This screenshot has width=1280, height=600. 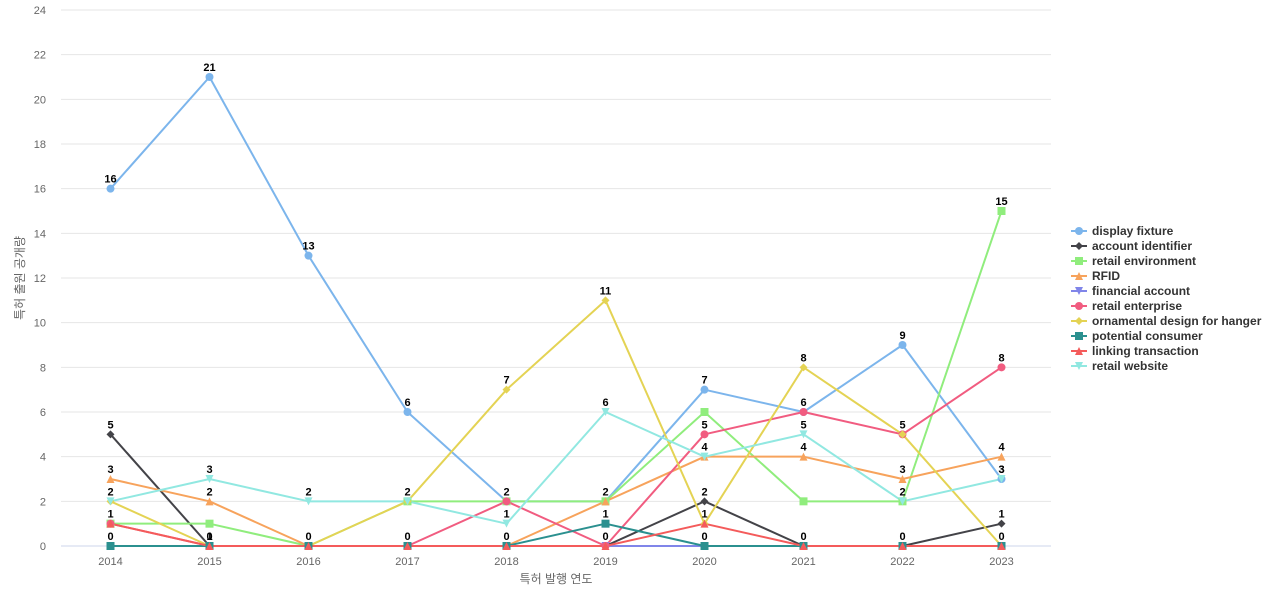 What do you see at coordinates (506, 381) in the screenshot?
I see `data-label: 7` at bounding box center [506, 381].